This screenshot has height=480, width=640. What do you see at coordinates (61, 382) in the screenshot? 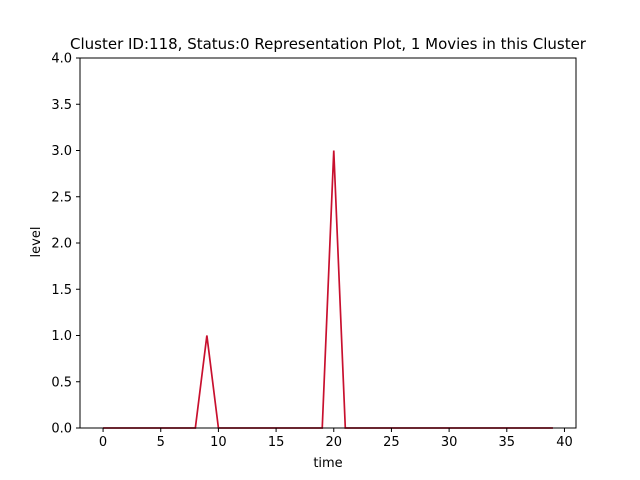
I see `y-tick-label: 0.5` at bounding box center [61, 382].